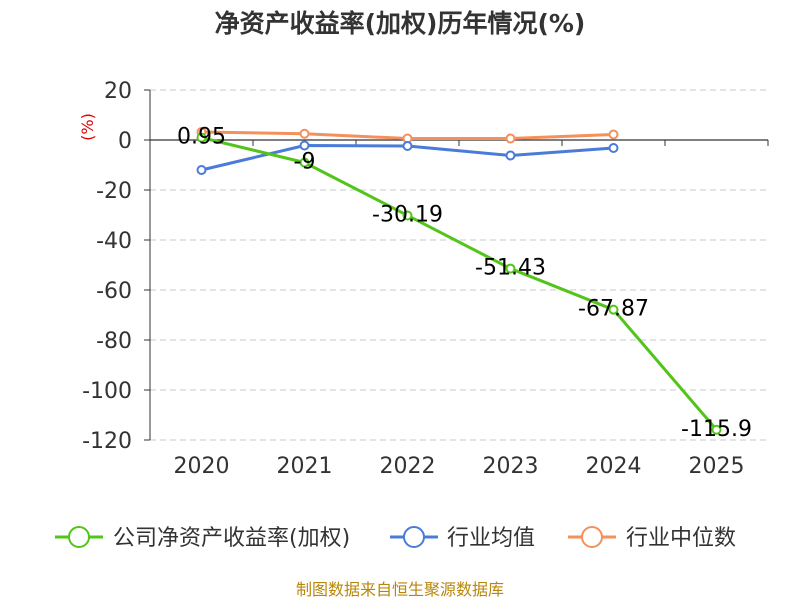  I want to click on data-label: -67.87, so click(613, 309).